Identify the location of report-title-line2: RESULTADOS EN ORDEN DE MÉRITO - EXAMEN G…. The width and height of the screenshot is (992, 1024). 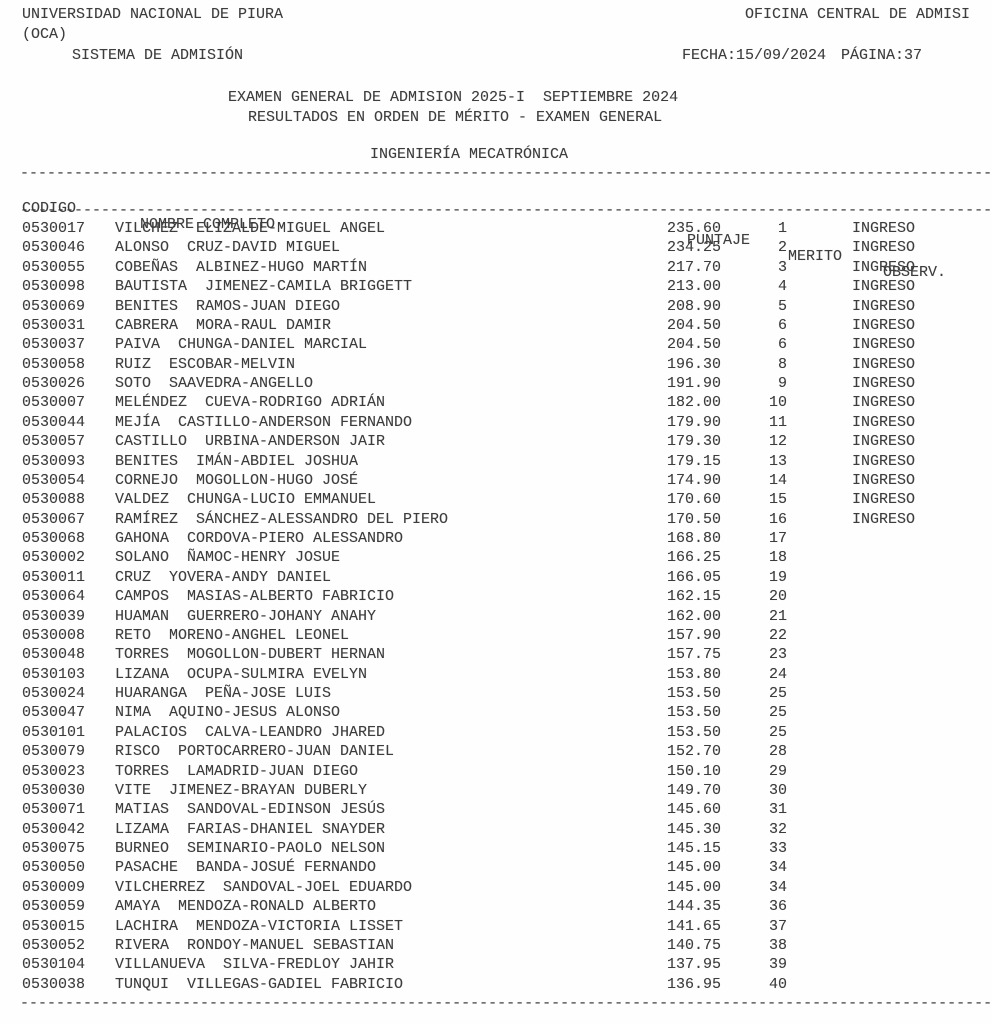
(455, 117).